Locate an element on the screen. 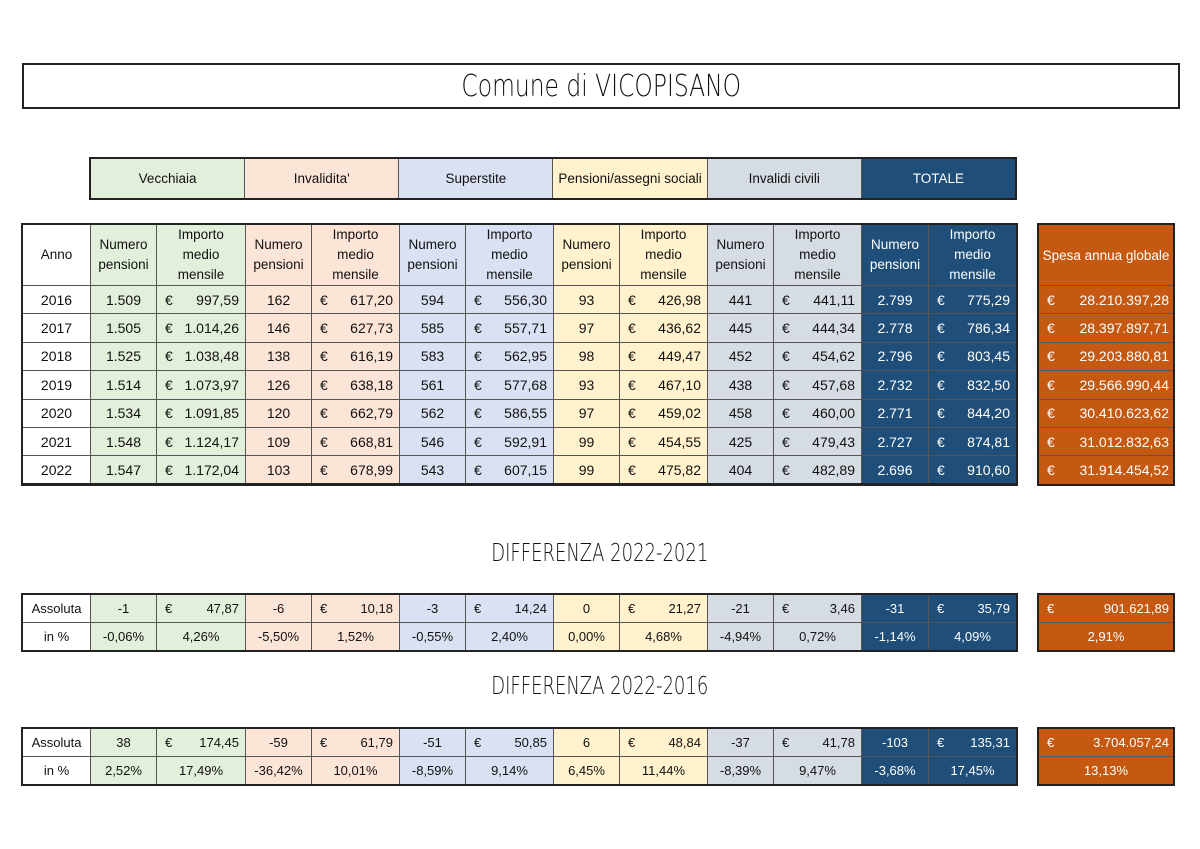 The height and width of the screenshot is (849, 1200). diff-cell: -1,14% is located at coordinates (895, 636).